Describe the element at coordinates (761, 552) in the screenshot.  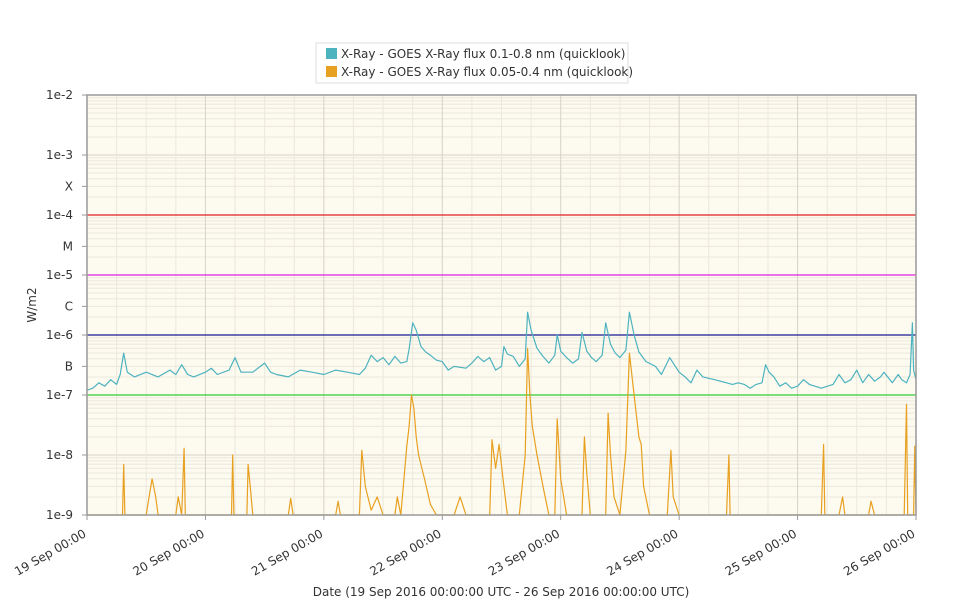
I see `x-tick-label: 25 Sep 00:00` at that location.